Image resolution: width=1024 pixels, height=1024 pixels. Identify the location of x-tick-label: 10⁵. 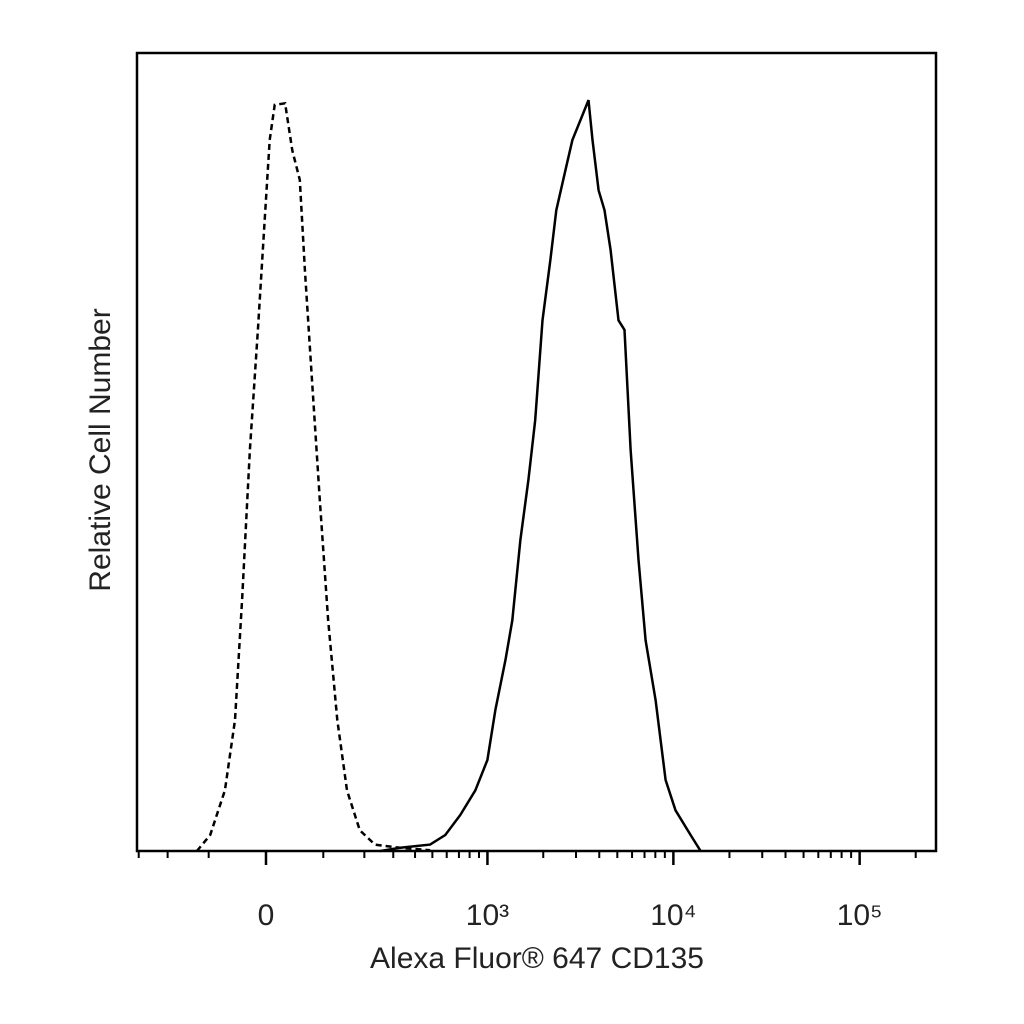
(860, 915).